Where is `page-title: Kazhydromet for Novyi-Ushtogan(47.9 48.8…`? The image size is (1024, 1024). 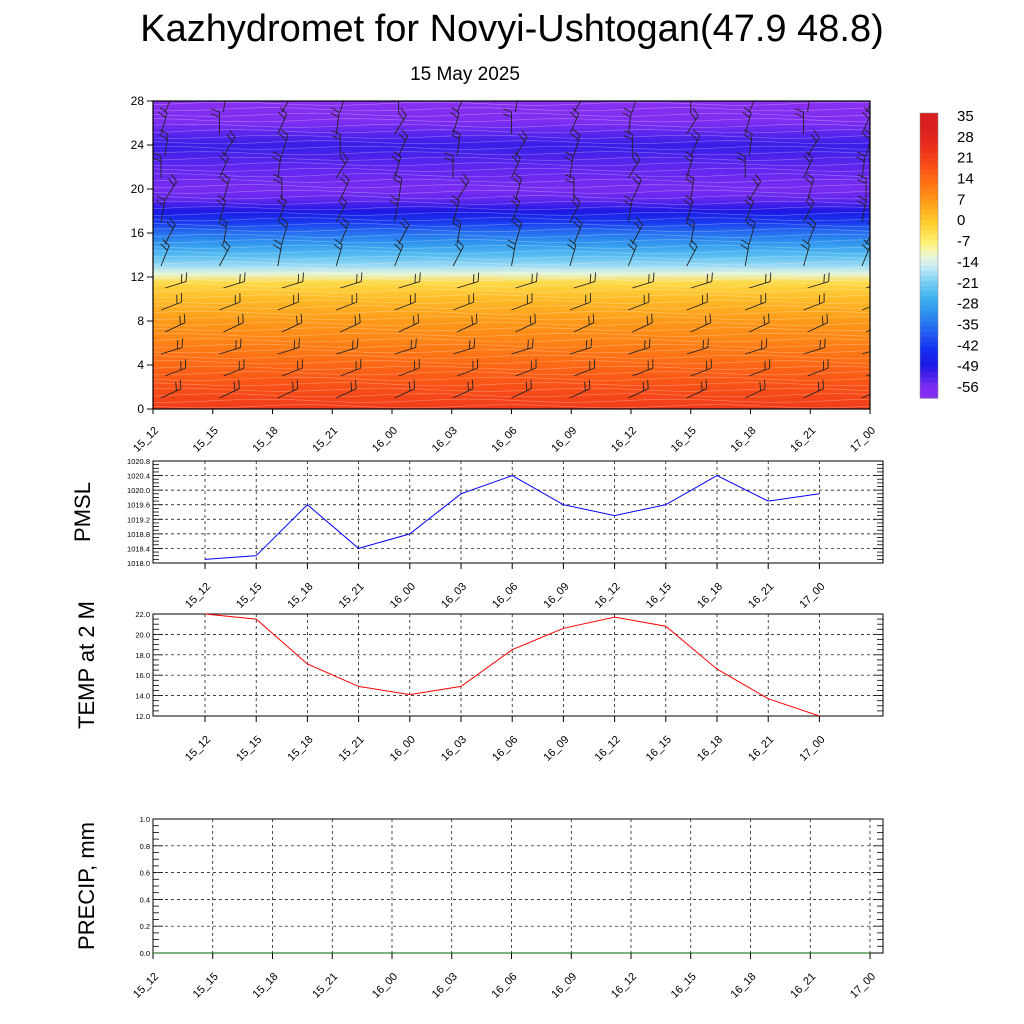
page-title: Kazhydromet for Novyi-Ushtogan(47.9 48.8… is located at coordinates (512, 29).